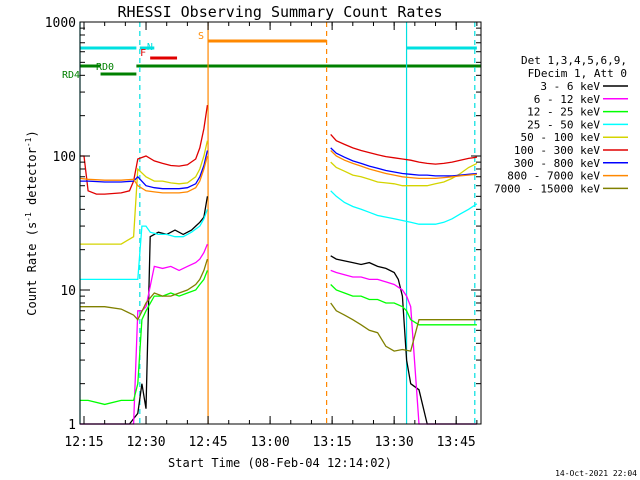 The image size is (640, 480). Describe the element at coordinates (332, 442) in the screenshot. I see `x-tick-label-4: 13:15` at that location.